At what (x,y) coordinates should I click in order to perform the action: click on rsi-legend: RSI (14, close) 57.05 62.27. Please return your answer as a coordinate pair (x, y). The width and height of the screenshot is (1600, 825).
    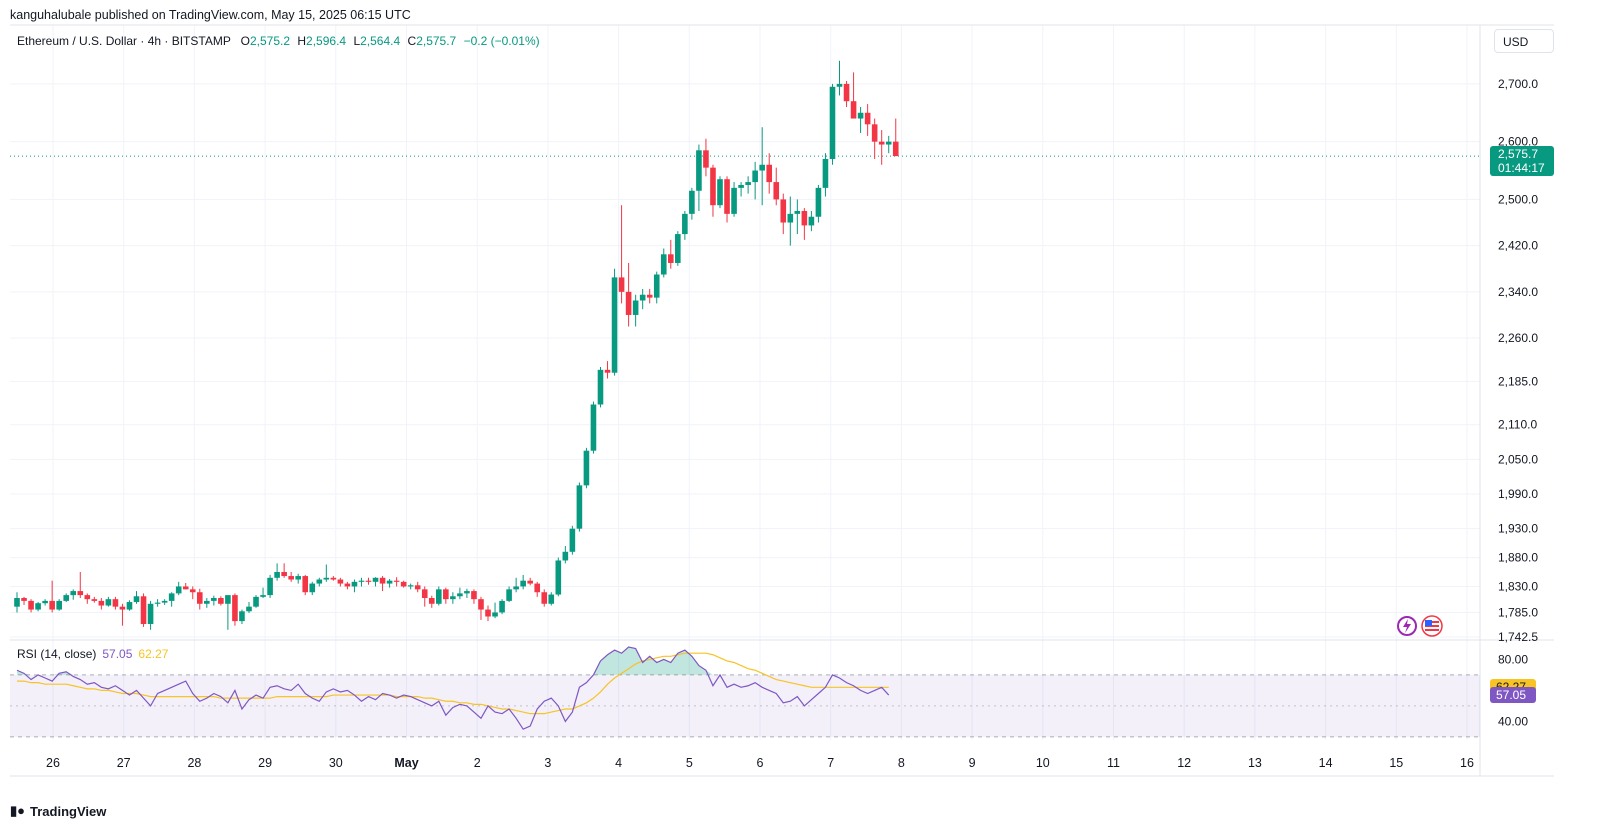
    Looking at the image, I should click on (92, 654).